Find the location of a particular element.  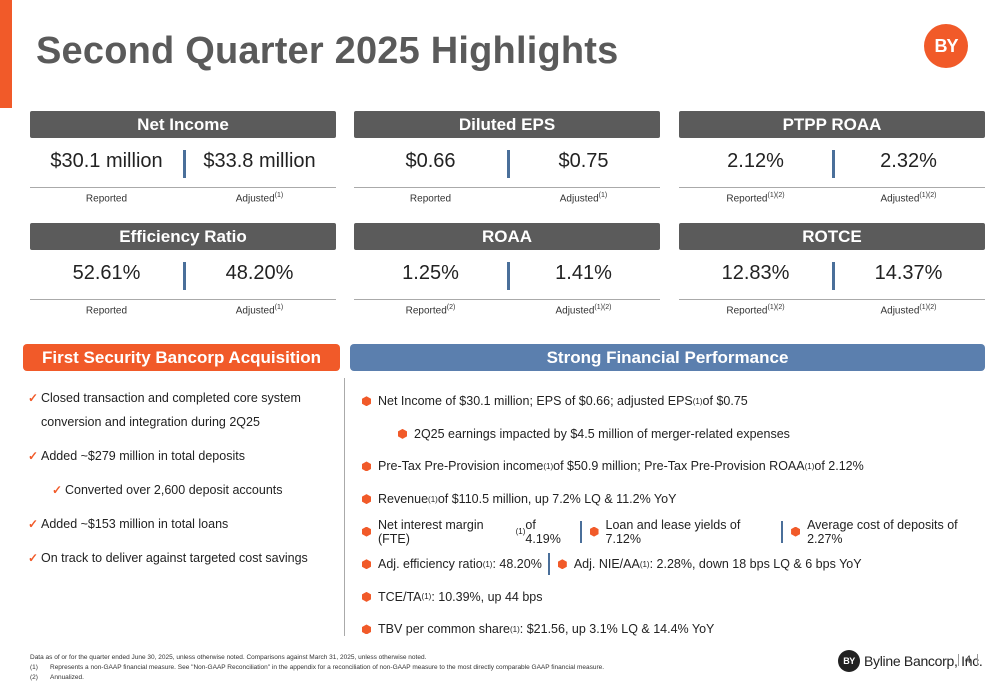

kpi-reported-value: $0.66 is located at coordinates (430, 161).